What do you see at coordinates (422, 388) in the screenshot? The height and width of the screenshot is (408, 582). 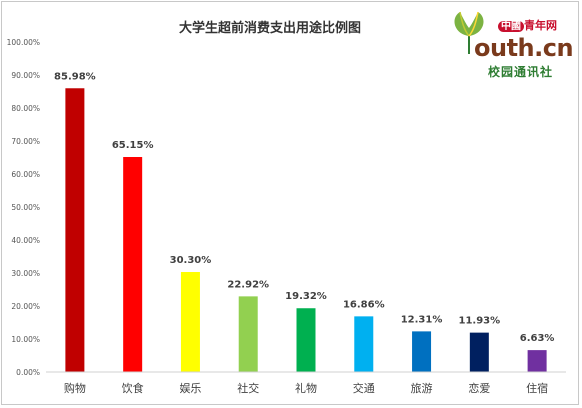 I see `x-tick-label: 旅游` at bounding box center [422, 388].